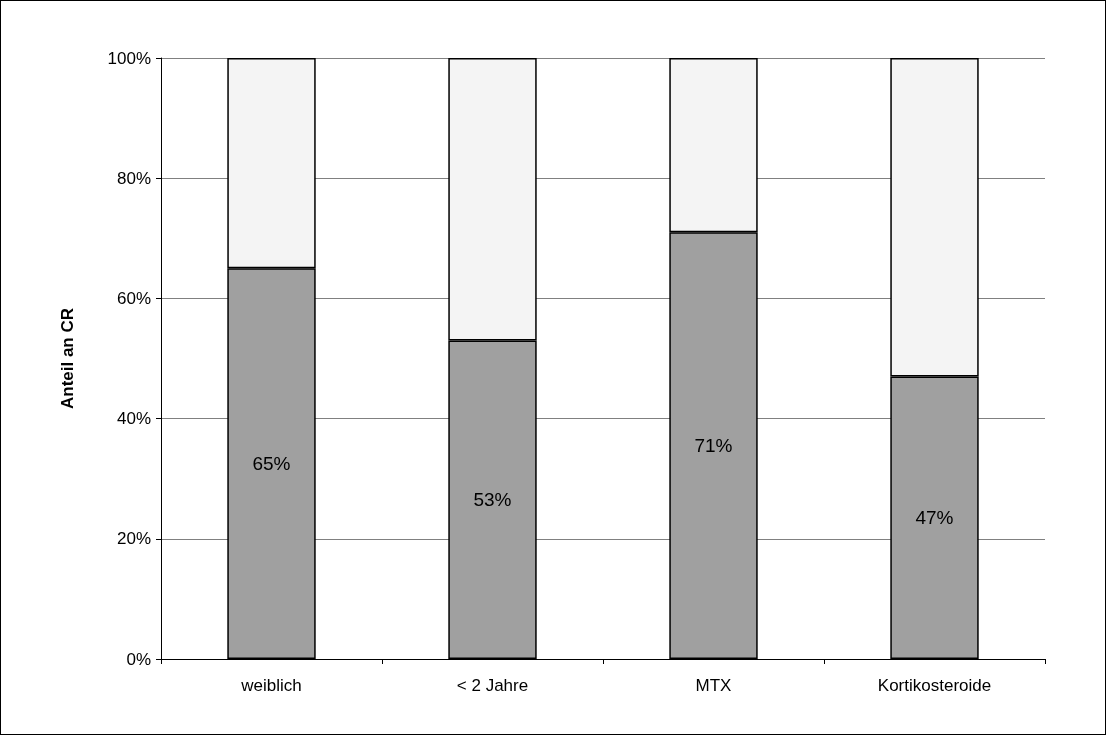  Describe the element at coordinates (138, 659) in the screenshot. I see `y-tick-label: 0%` at that location.